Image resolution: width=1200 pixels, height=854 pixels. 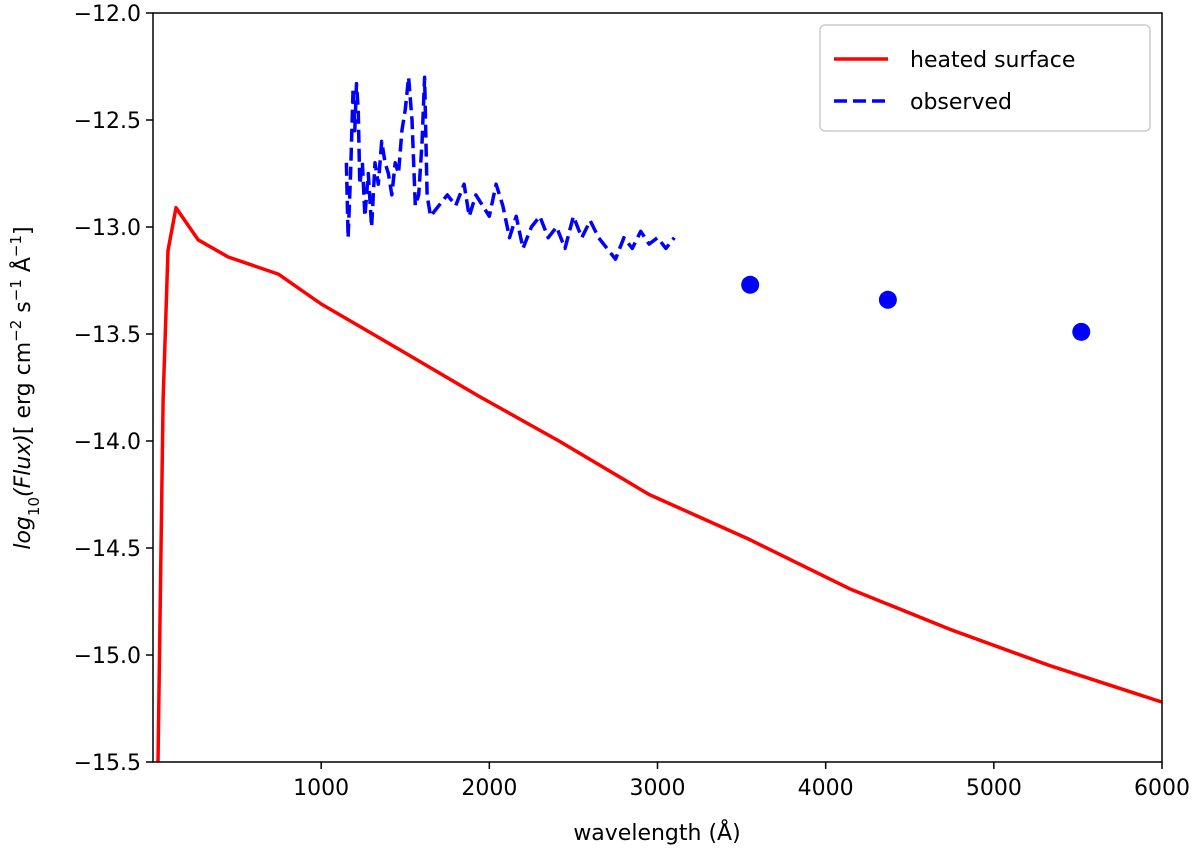 What do you see at coordinates (961, 102) in the screenshot?
I see `legend-label: observed` at bounding box center [961, 102].